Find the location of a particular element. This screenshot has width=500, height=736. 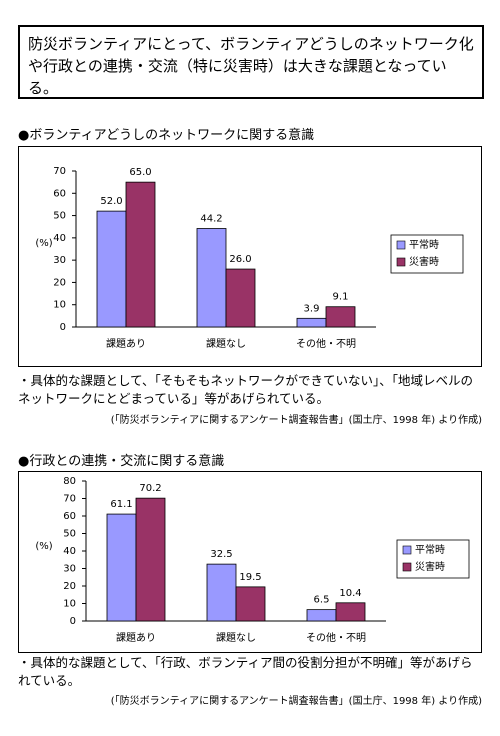

value-label: 70.2 is located at coordinates (150, 488).